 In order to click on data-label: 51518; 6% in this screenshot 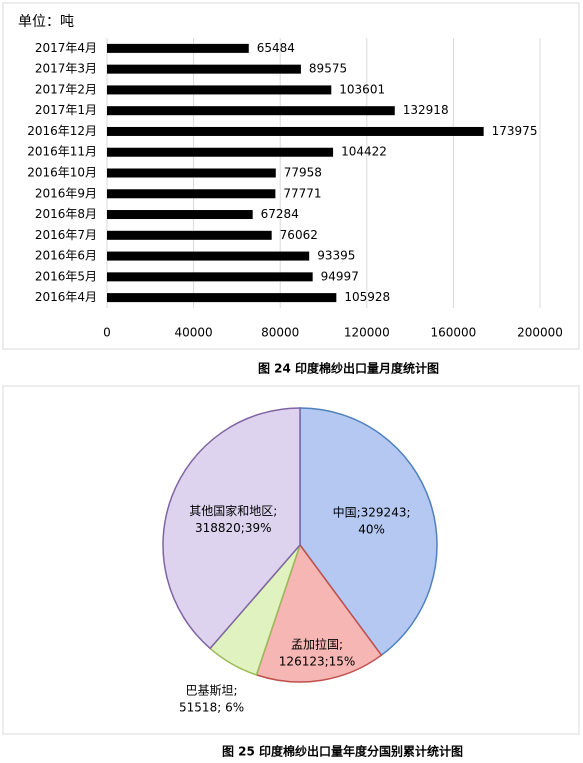, I will do `click(211, 708)`.